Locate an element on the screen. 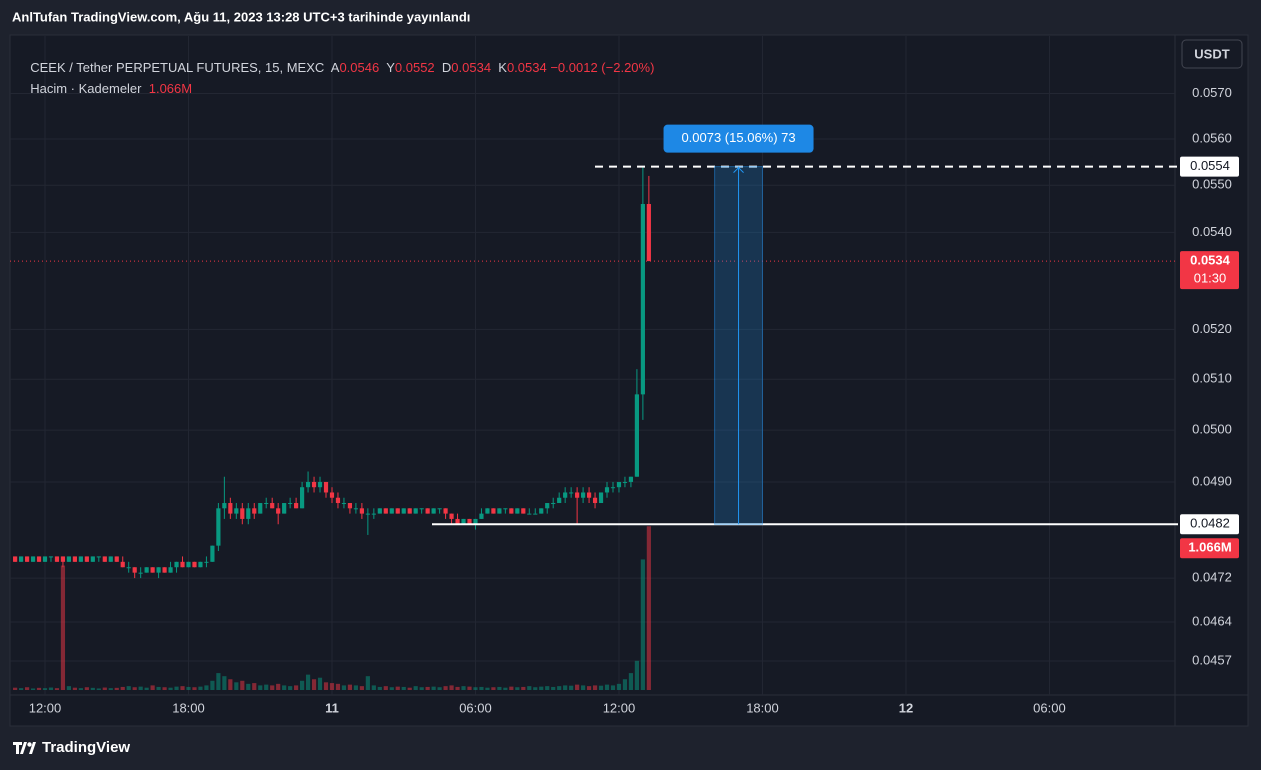 This screenshot has height=770, width=1261. x-tick-label: 11 is located at coordinates (332, 707).